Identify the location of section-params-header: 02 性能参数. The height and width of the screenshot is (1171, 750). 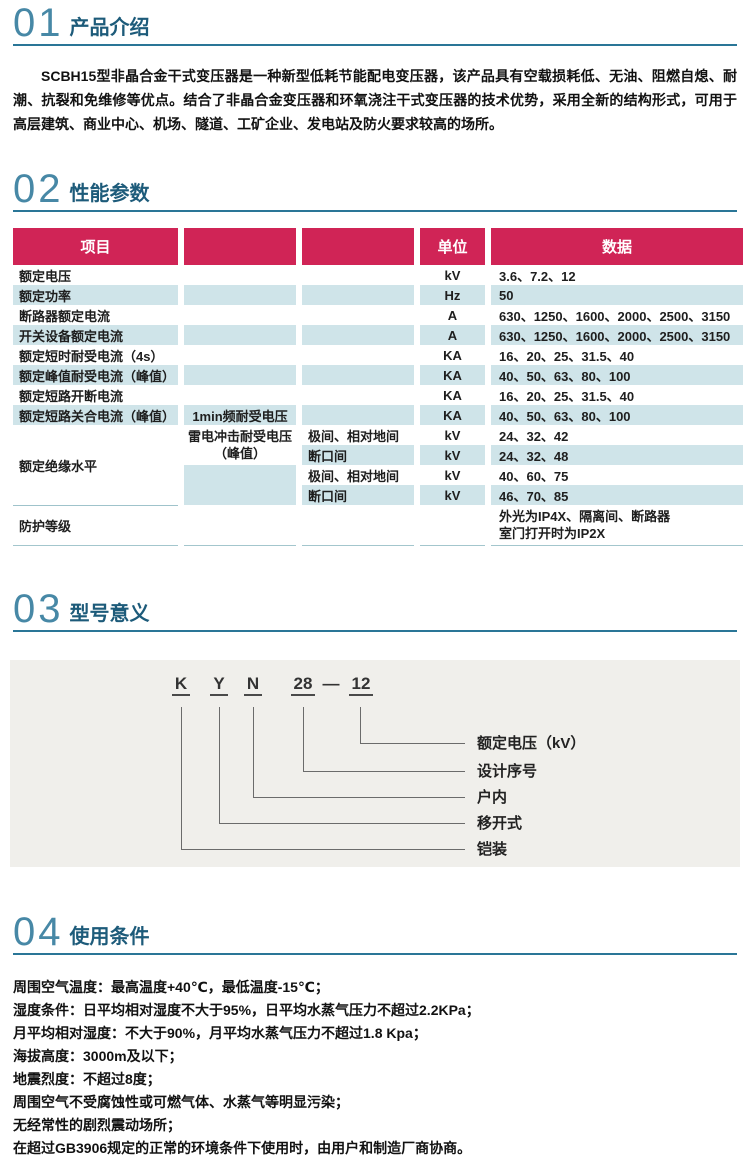
(375, 189).